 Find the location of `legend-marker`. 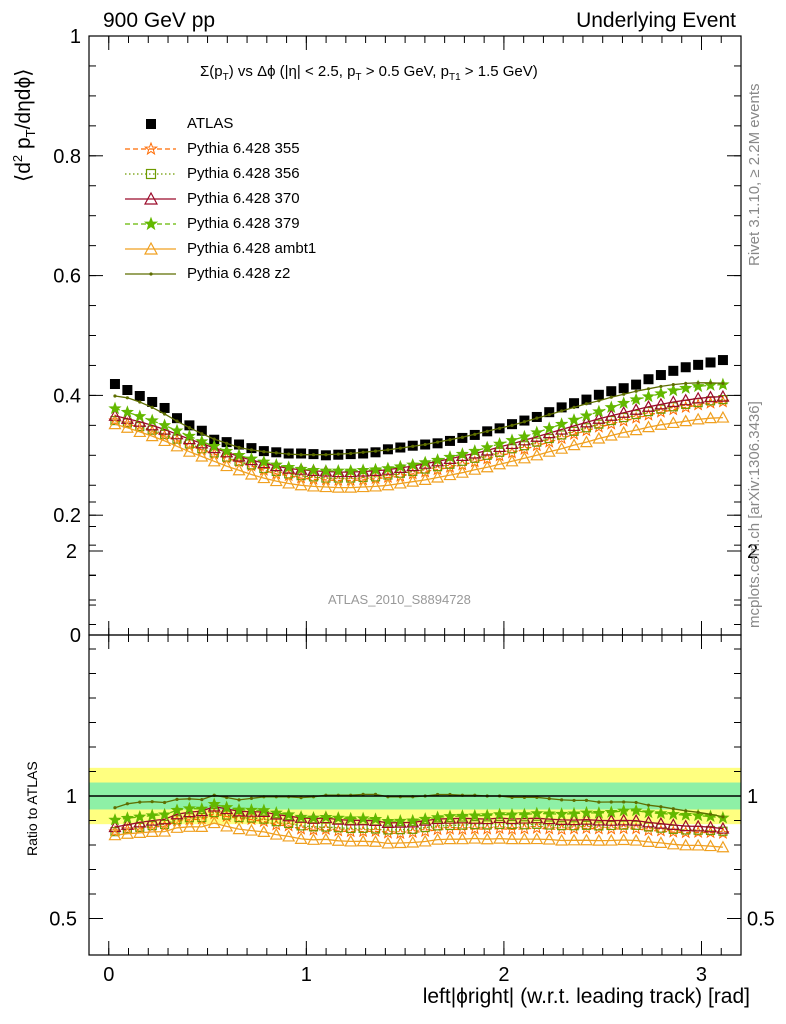

legend-marker is located at coordinates (151, 198).